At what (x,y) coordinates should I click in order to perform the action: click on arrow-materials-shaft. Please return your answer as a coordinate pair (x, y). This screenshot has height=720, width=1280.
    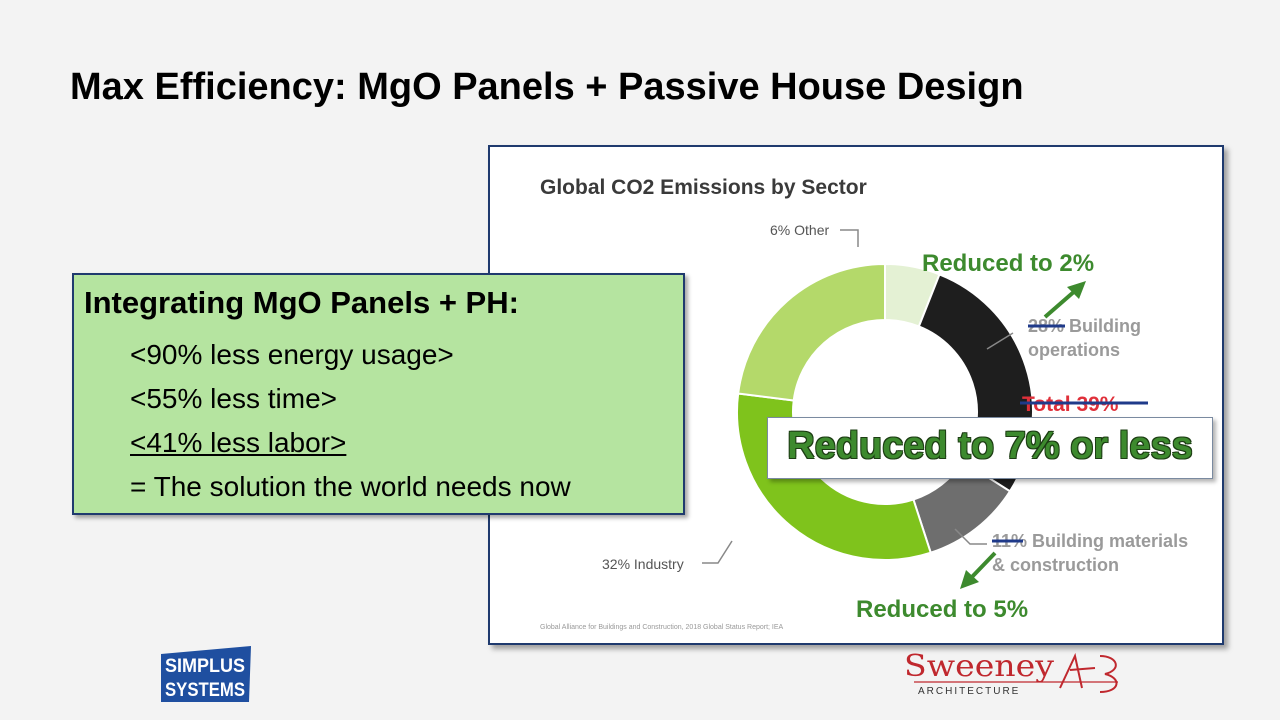
    Looking at the image, I should click on (982, 566).